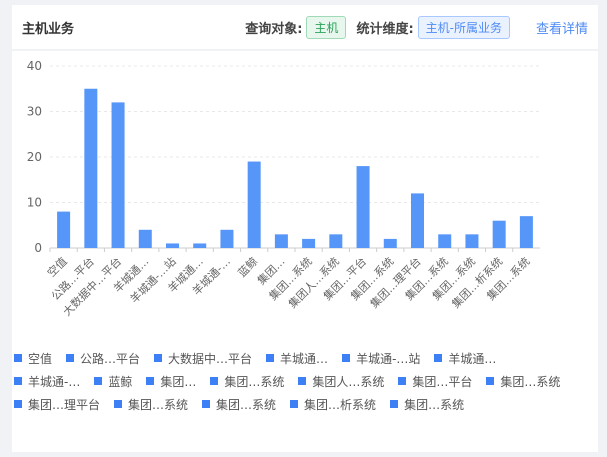 Image resolution: width=607 pixels, height=457 pixels. What do you see at coordinates (34, 112) in the screenshot?
I see `y-tick-label: 30` at bounding box center [34, 112].